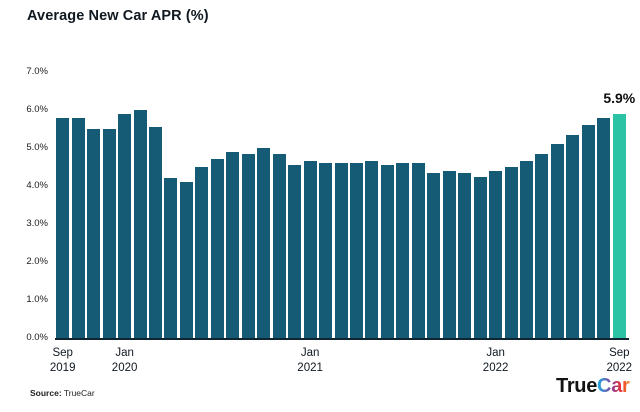 The width and height of the screenshot is (640, 412). What do you see at coordinates (619, 225) in the screenshot?
I see `bar-sep-2022` at bounding box center [619, 225].